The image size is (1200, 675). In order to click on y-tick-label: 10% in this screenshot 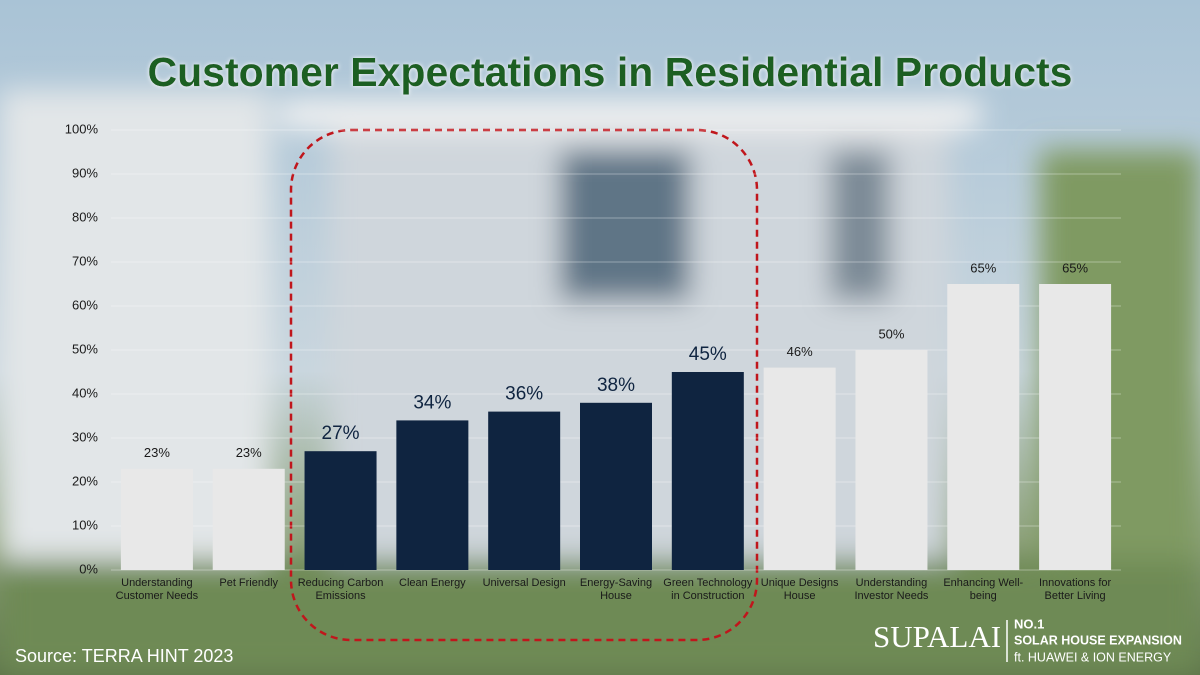, I will do `click(85, 524)`.